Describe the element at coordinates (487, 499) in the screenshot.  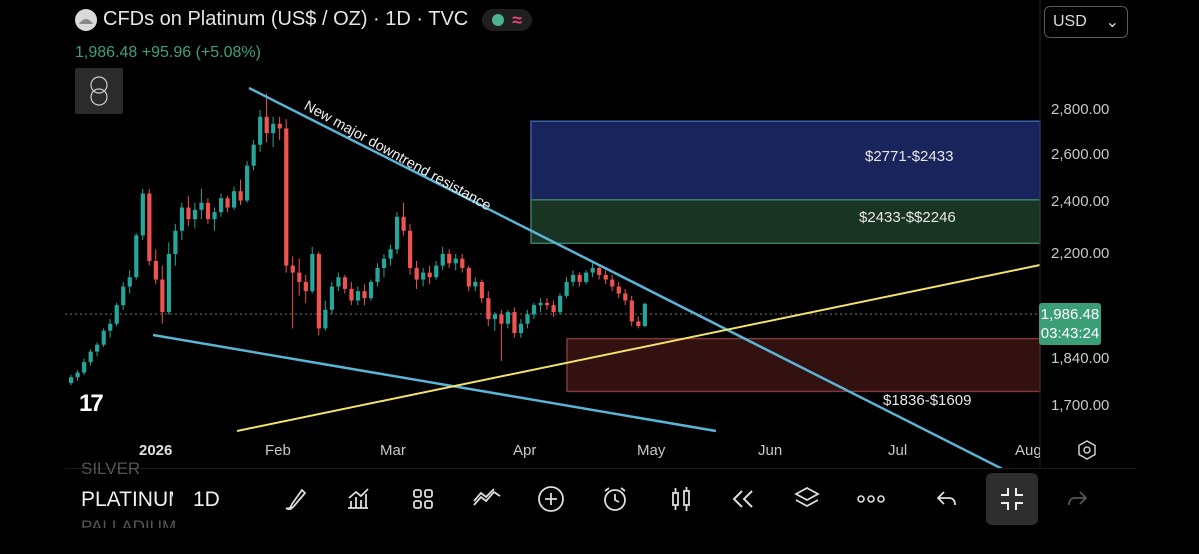
I see `drawing-tools-icon` at that location.